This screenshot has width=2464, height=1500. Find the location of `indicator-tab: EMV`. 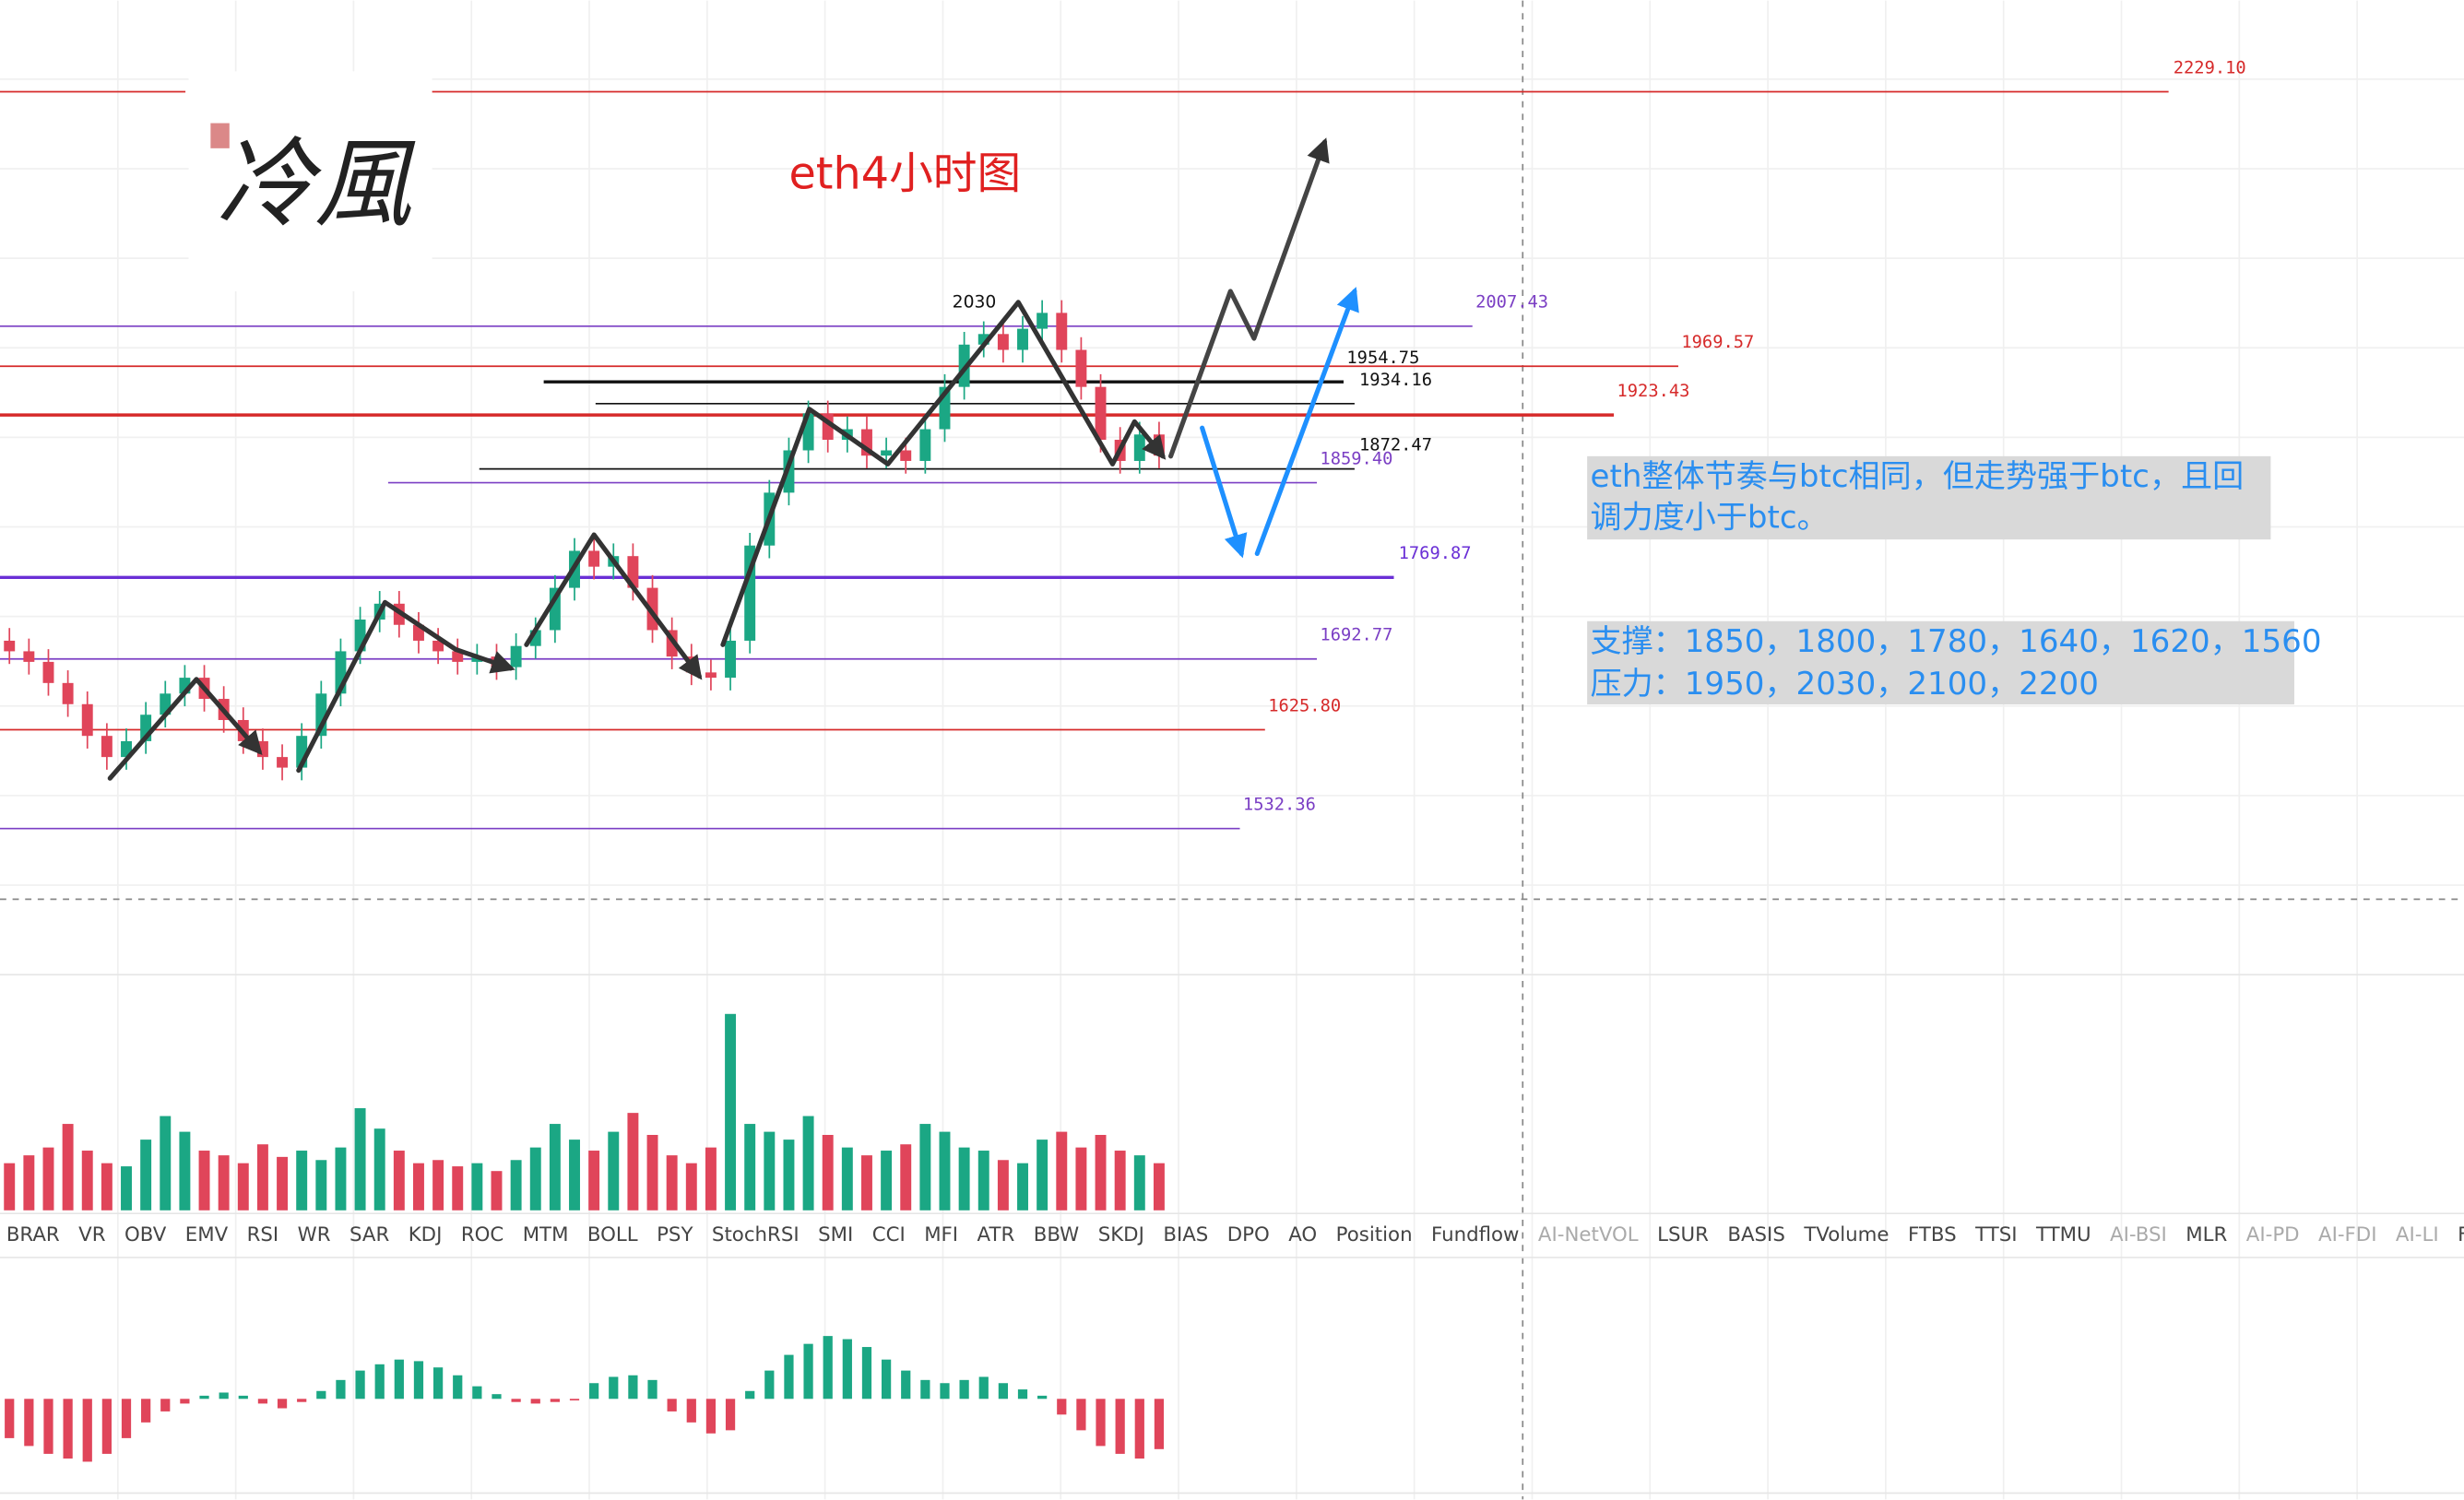

indicator-tab: EMV is located at coordinates (207, 1234).